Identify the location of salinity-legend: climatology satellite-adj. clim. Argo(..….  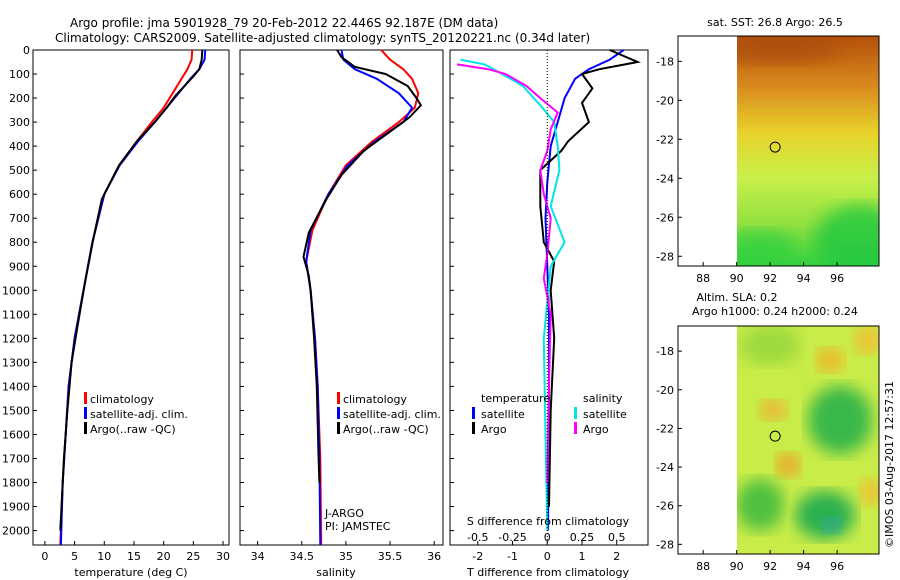
(389, 414).